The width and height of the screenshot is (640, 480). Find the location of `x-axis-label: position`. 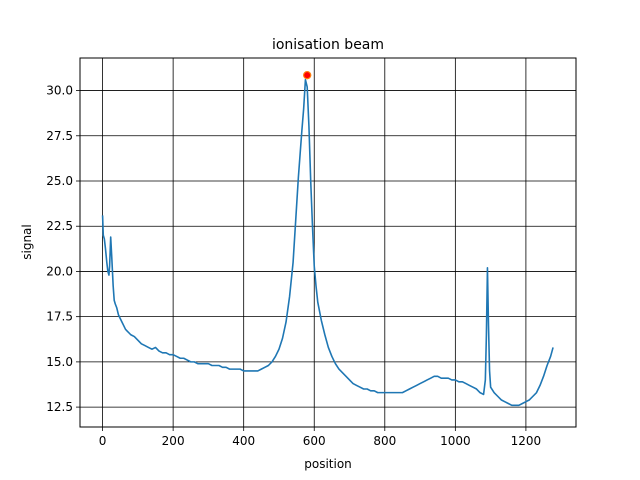

x-axis-label: position is located at coordinates (328, 464).